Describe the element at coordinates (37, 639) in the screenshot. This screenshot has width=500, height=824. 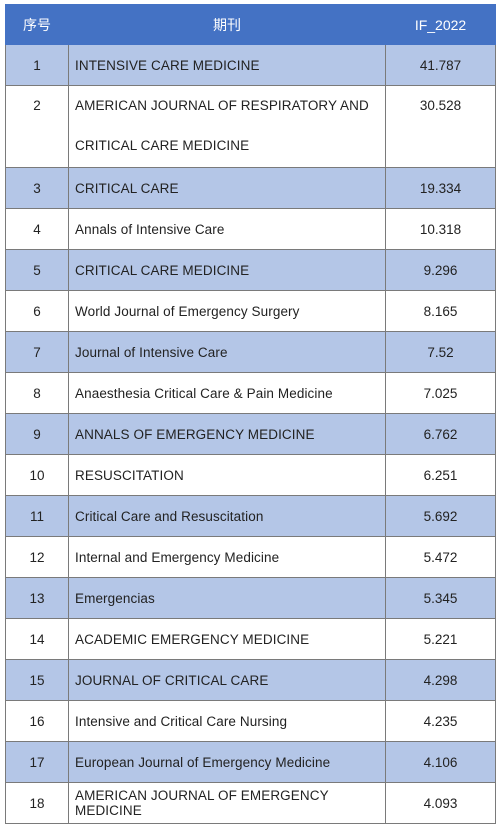
I see `row-index: 14` at that location.